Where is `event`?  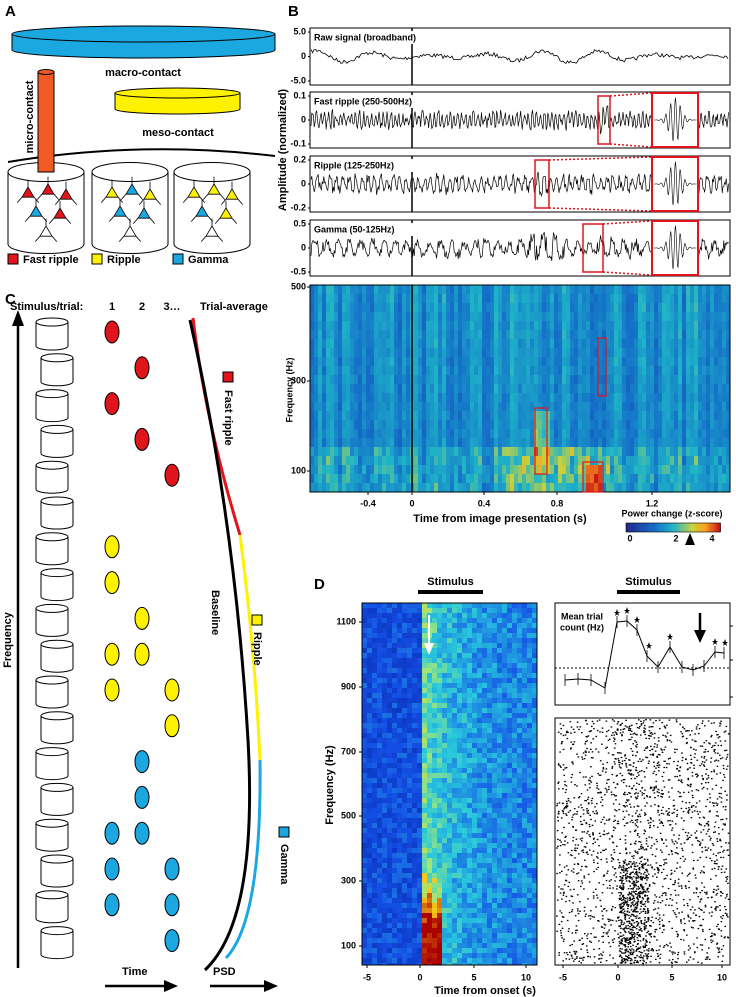 event is located at coordinates (112, 905).